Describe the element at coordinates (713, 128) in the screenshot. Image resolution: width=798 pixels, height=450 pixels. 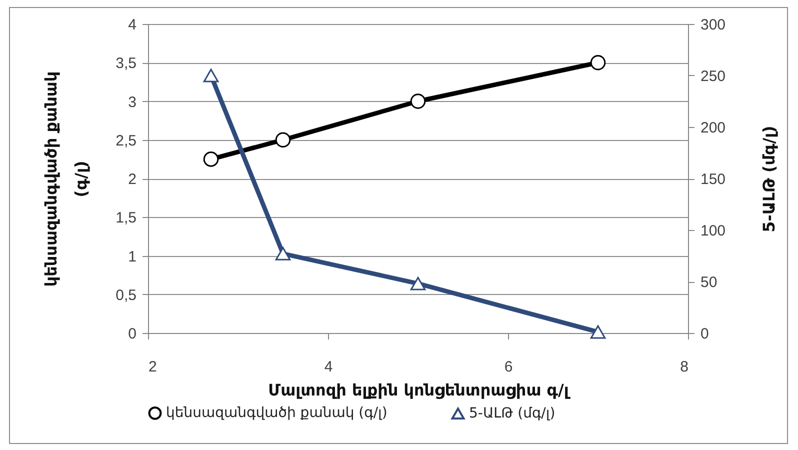
I see `y2-tick-label: 200` at that location.